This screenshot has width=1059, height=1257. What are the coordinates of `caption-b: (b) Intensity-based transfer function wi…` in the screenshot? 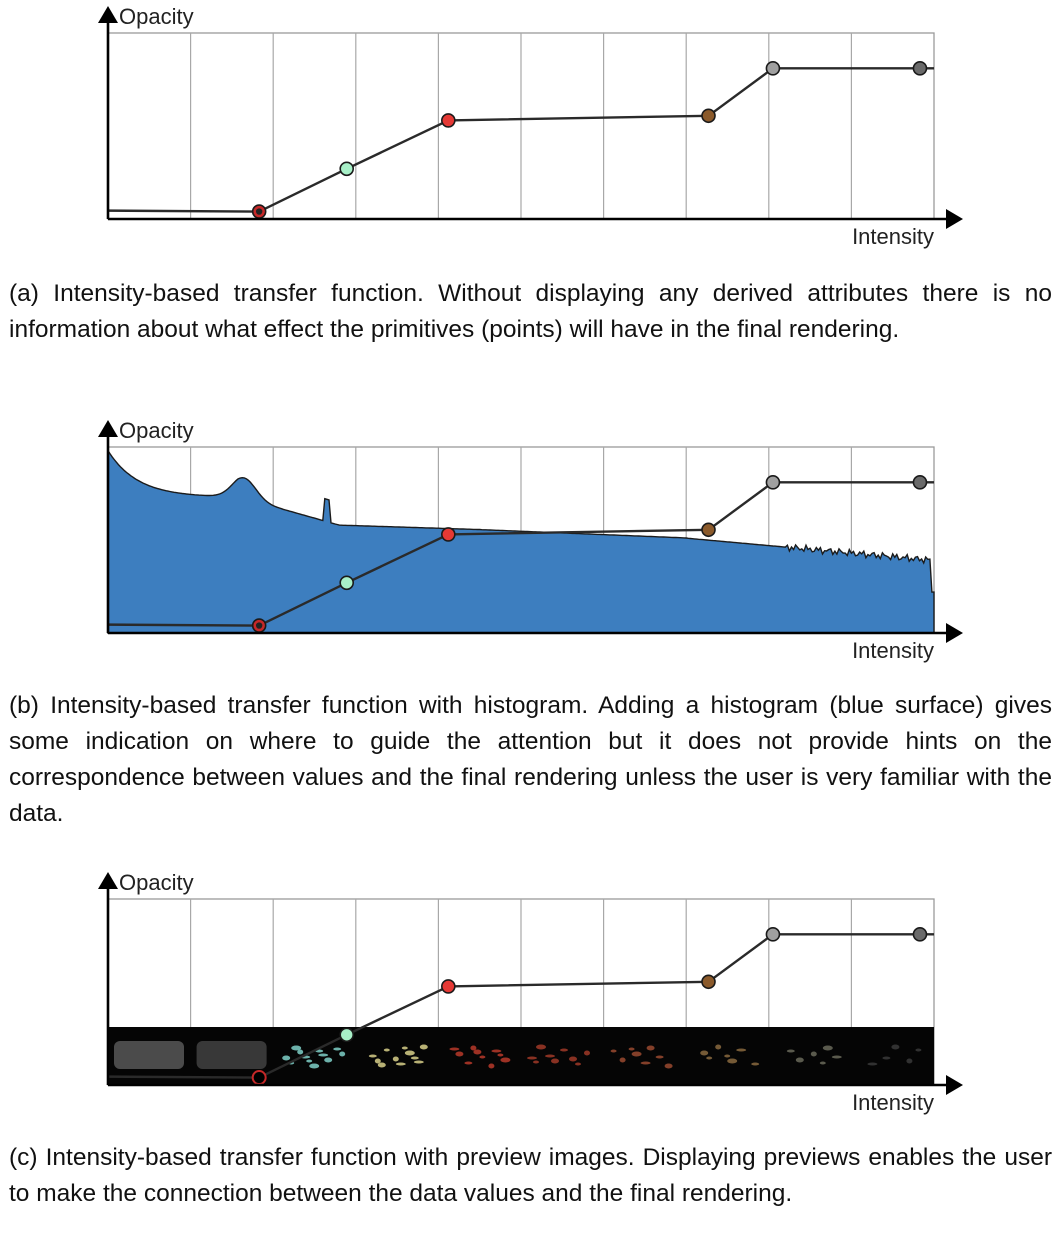 It's located at (530, 760).